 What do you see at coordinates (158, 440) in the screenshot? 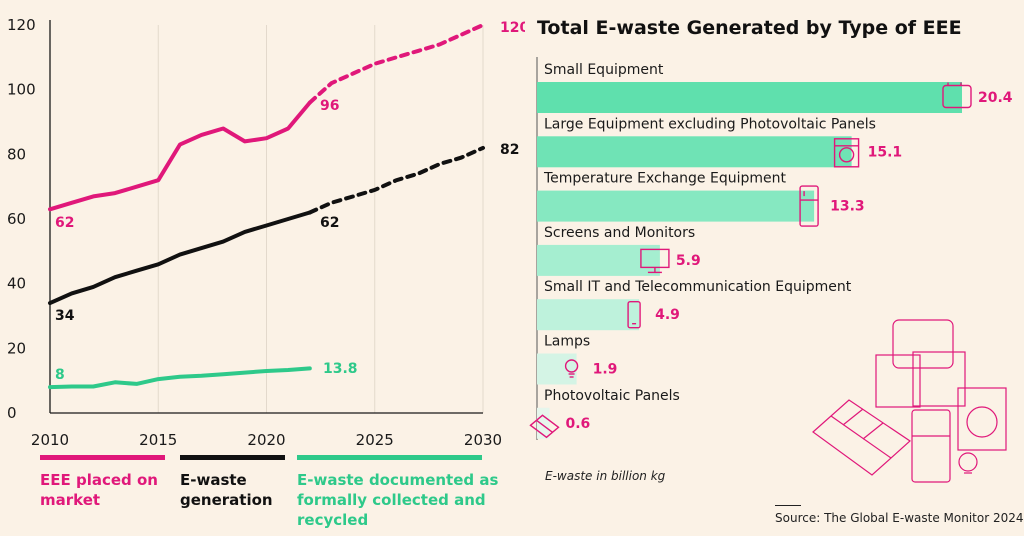
I see `x-tick-label: 2015` at bounding box center [158, 440].